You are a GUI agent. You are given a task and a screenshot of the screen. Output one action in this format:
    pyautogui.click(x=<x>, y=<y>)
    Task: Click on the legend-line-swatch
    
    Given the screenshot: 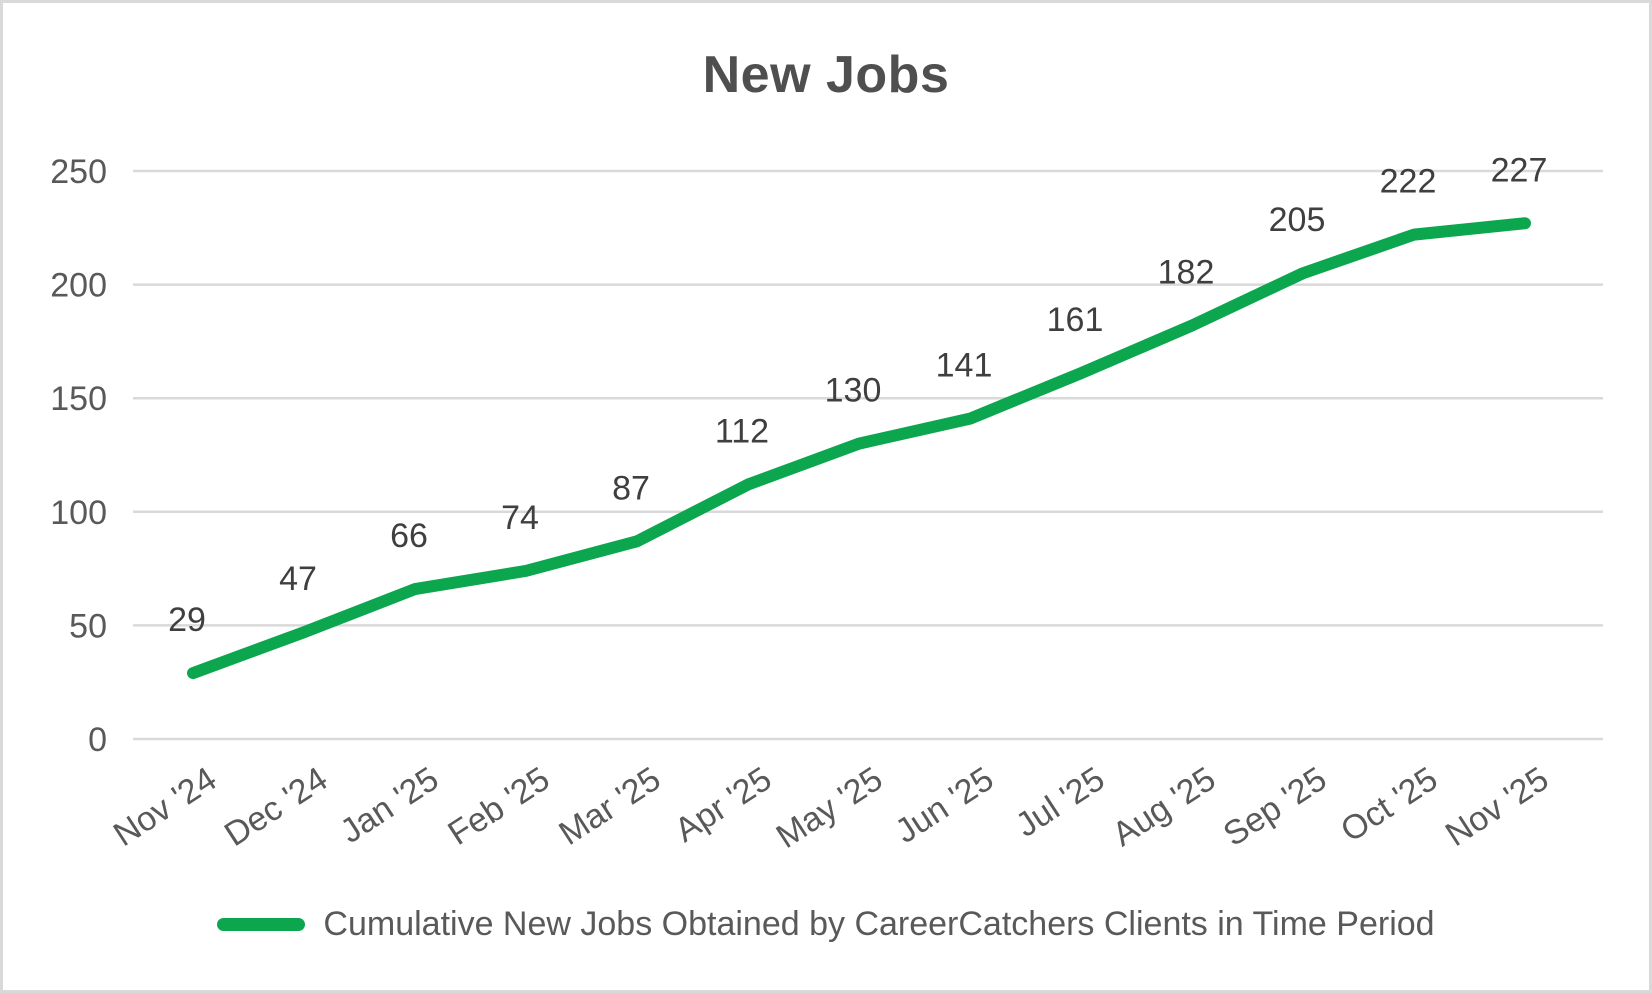 What is the action you would take?
    pyautogui.click(x=261, y=924)
    